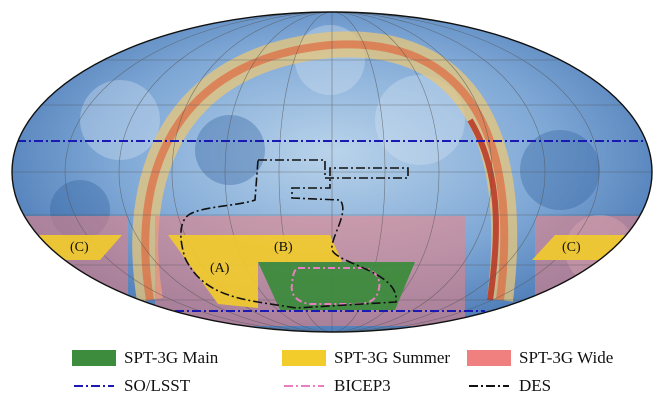 The width and height of the screenshot is (665, 420). Describe the element at coordinates (304, 386) in the screenshot. I see `legend-swatch-bicep3` at that location.